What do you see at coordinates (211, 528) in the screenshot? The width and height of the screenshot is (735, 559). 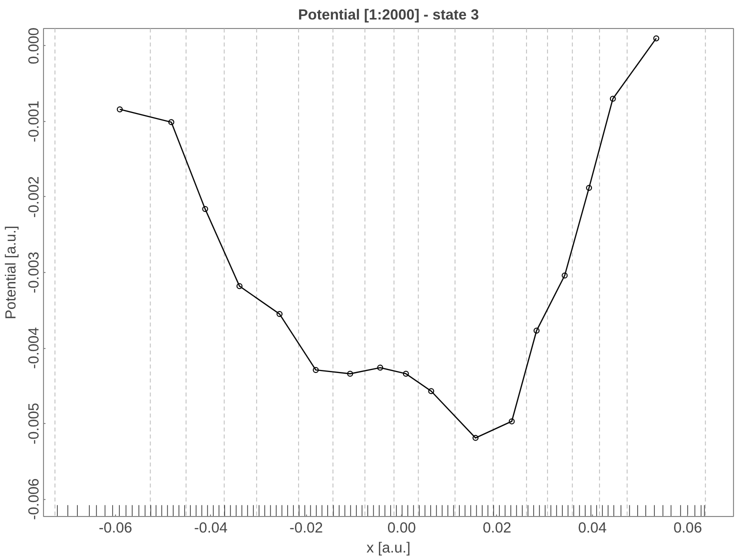 I see `x-tick-label: -0.04` at bounding box center [211, 528].